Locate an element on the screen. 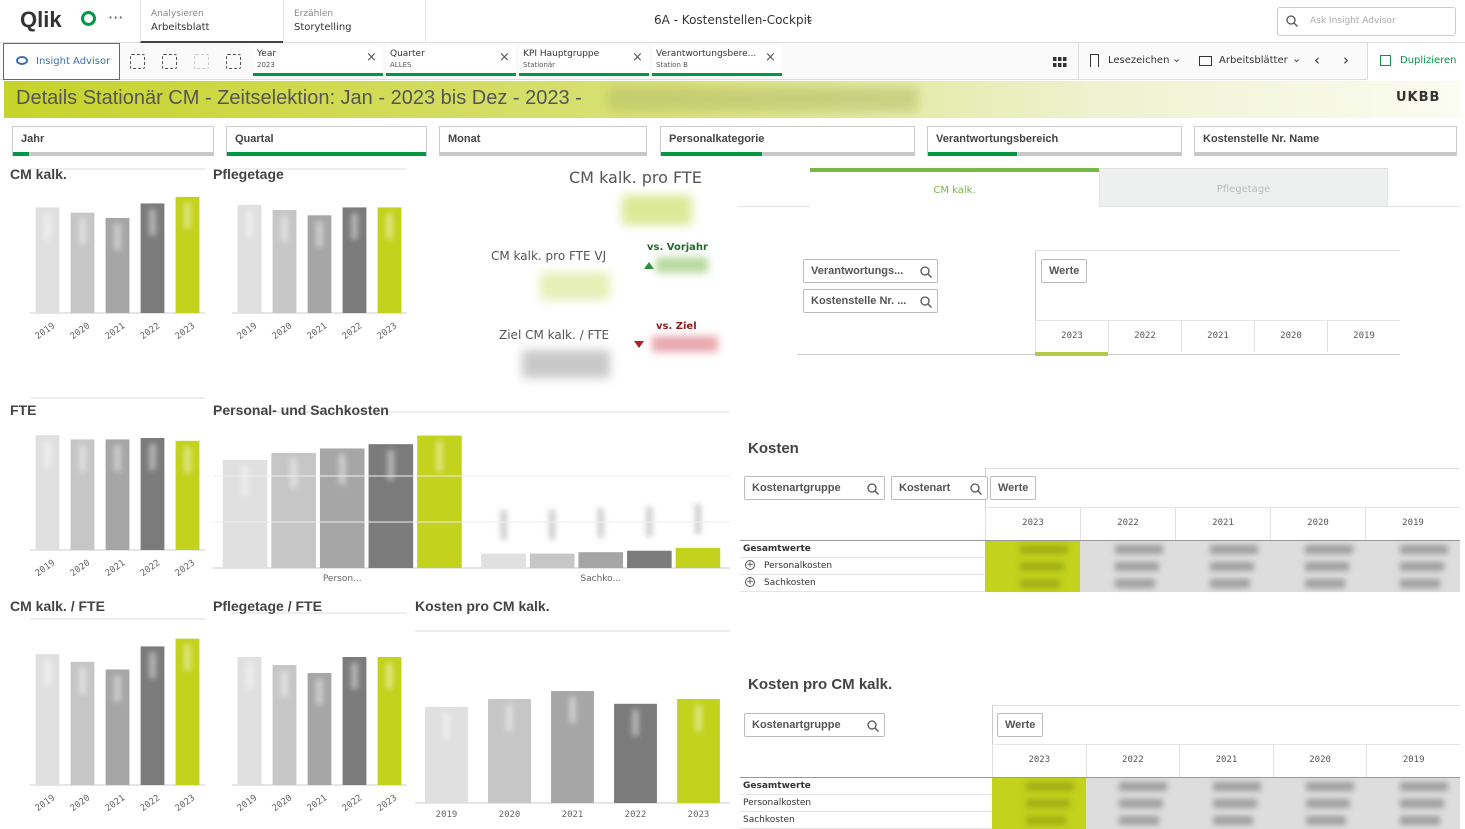 The image size is (1465, 829). separator is located at coordinates (1078, 61).